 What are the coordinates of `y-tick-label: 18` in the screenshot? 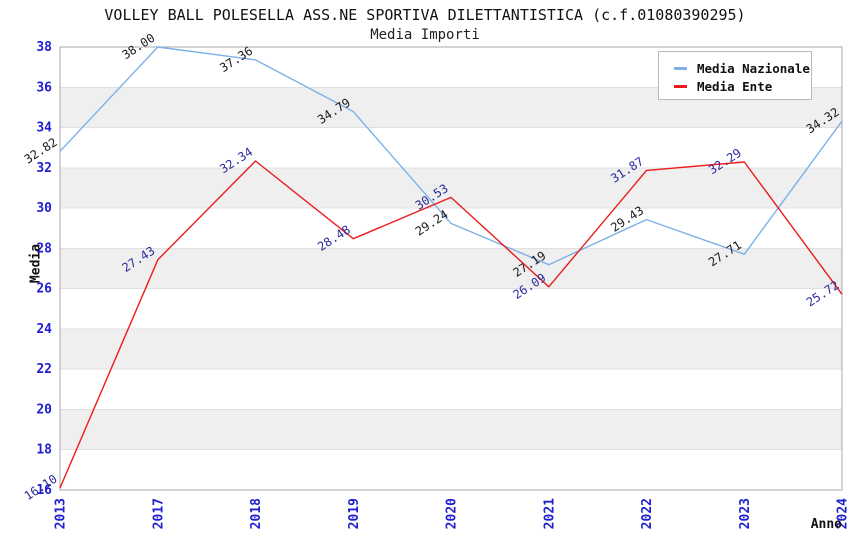 It's located at (44, 450).